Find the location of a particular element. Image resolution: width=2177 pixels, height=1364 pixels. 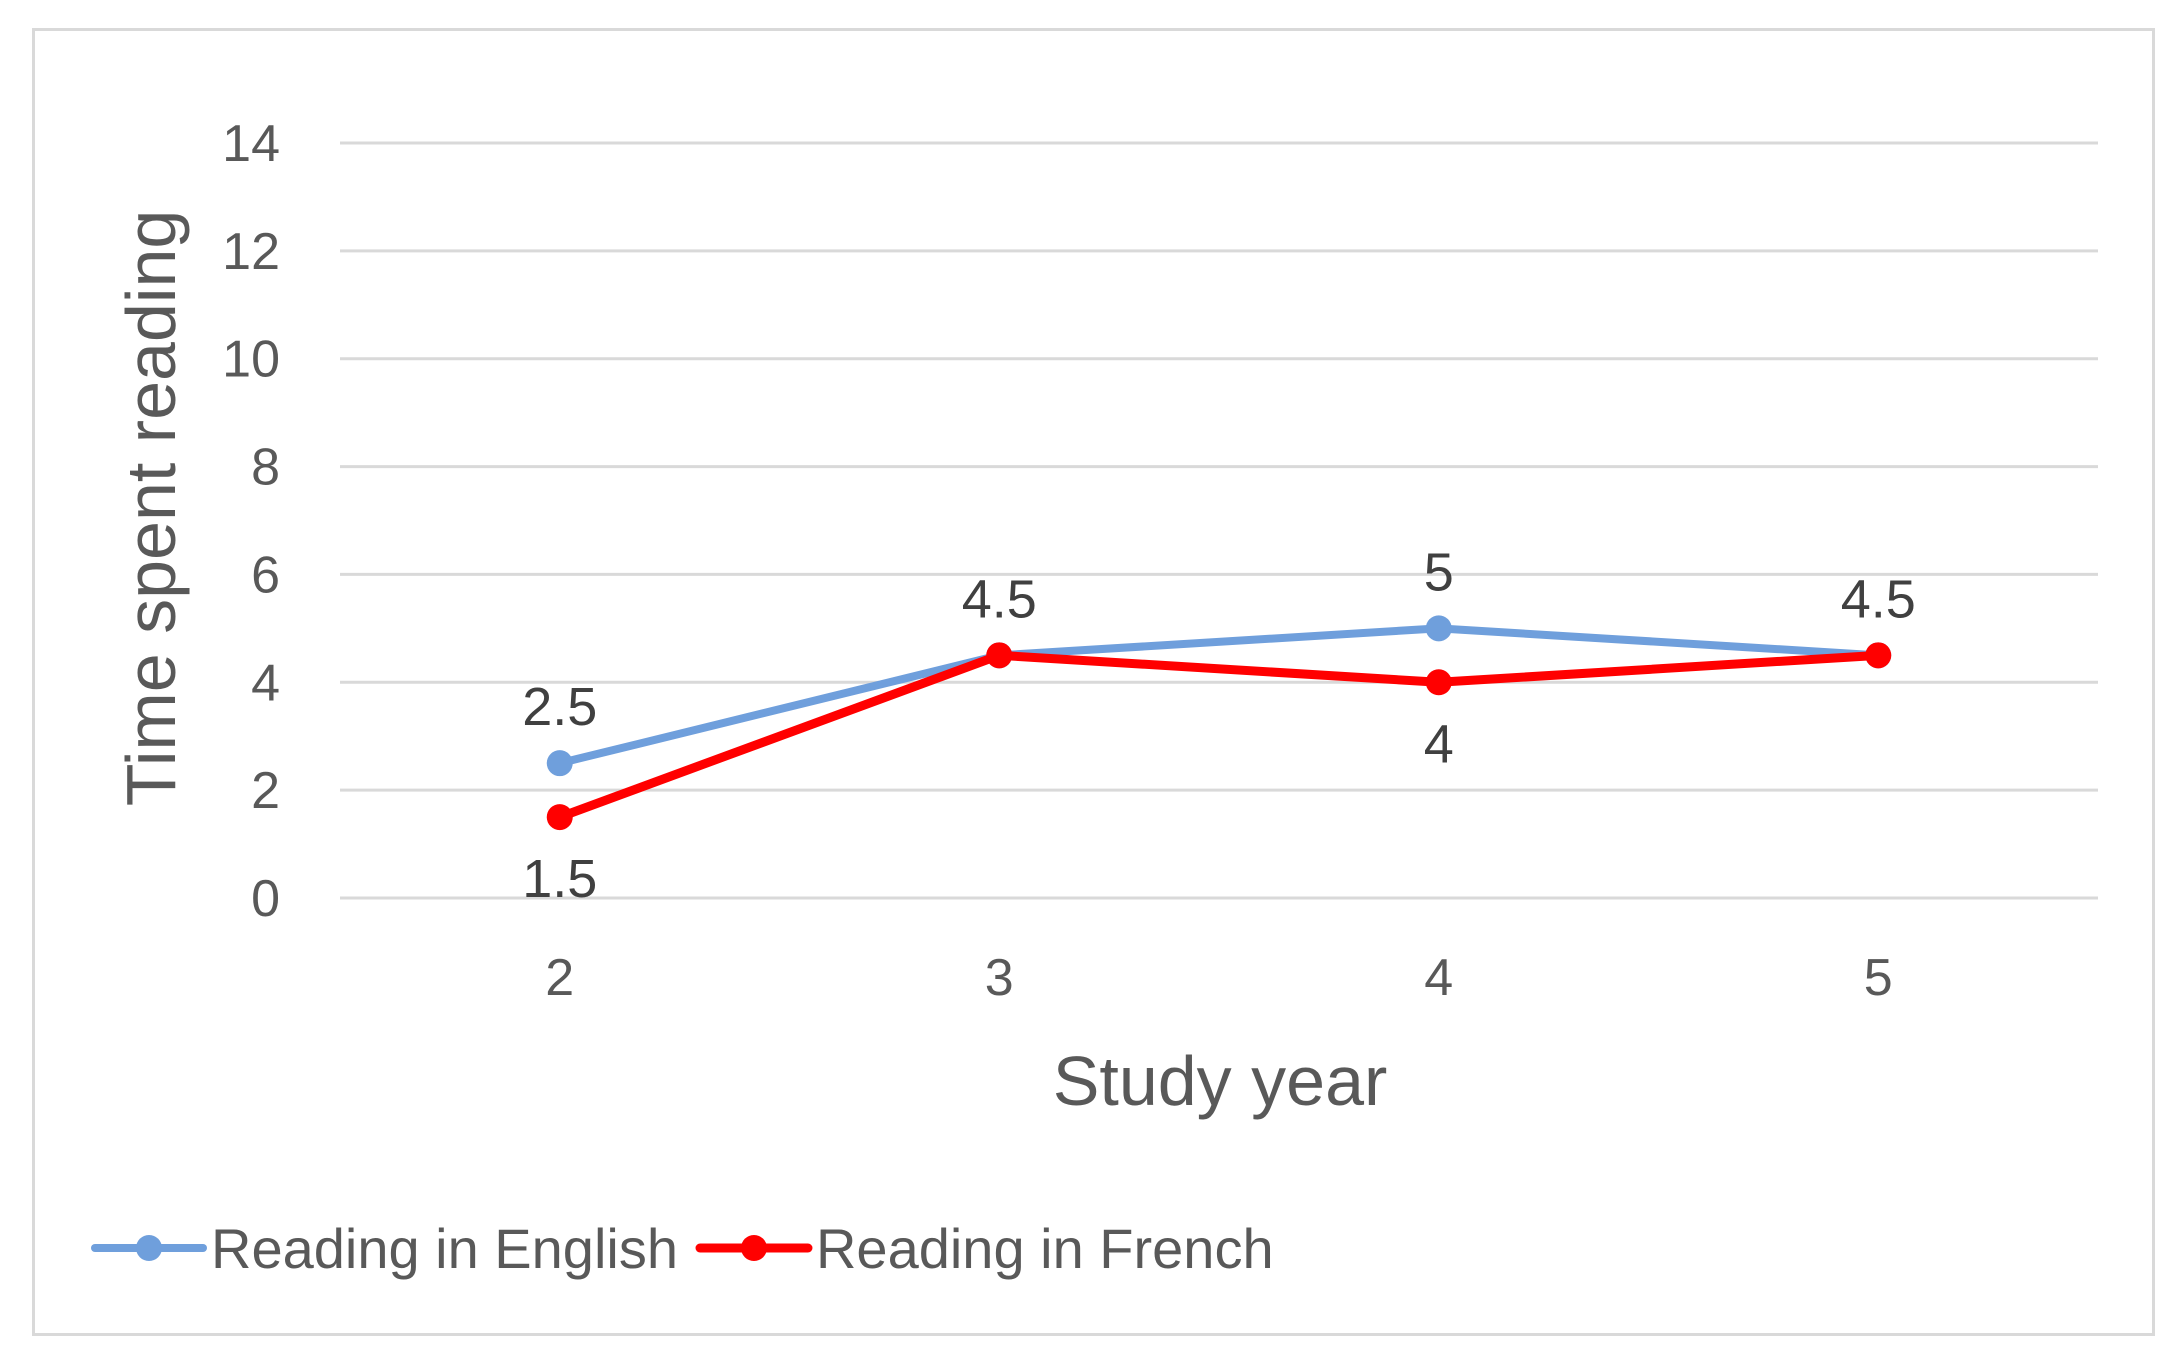

y-tick-label: 4 is located at coordinates (265, 683).